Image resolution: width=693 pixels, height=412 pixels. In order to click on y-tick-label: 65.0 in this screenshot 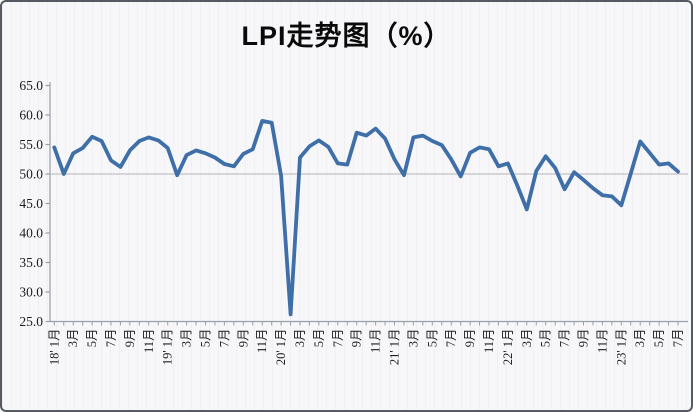, I will do `click(31, 85)`.